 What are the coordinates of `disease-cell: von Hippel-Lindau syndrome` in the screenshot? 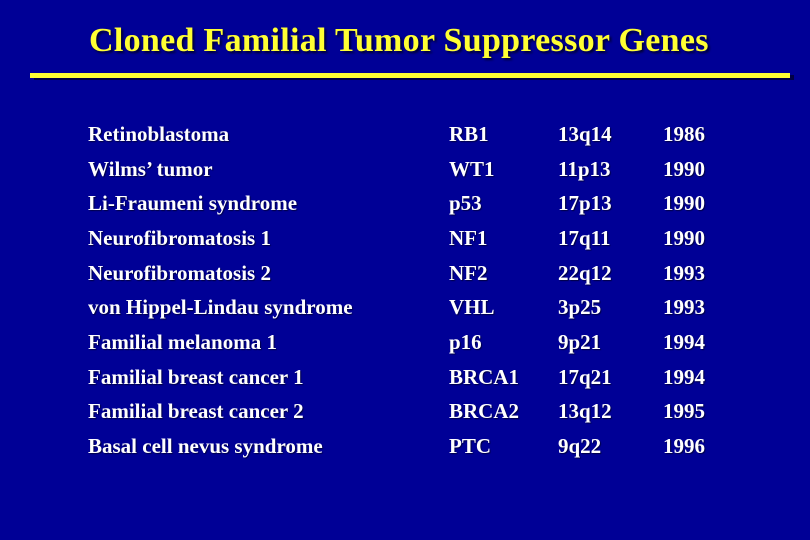 It's located at (220, 307).